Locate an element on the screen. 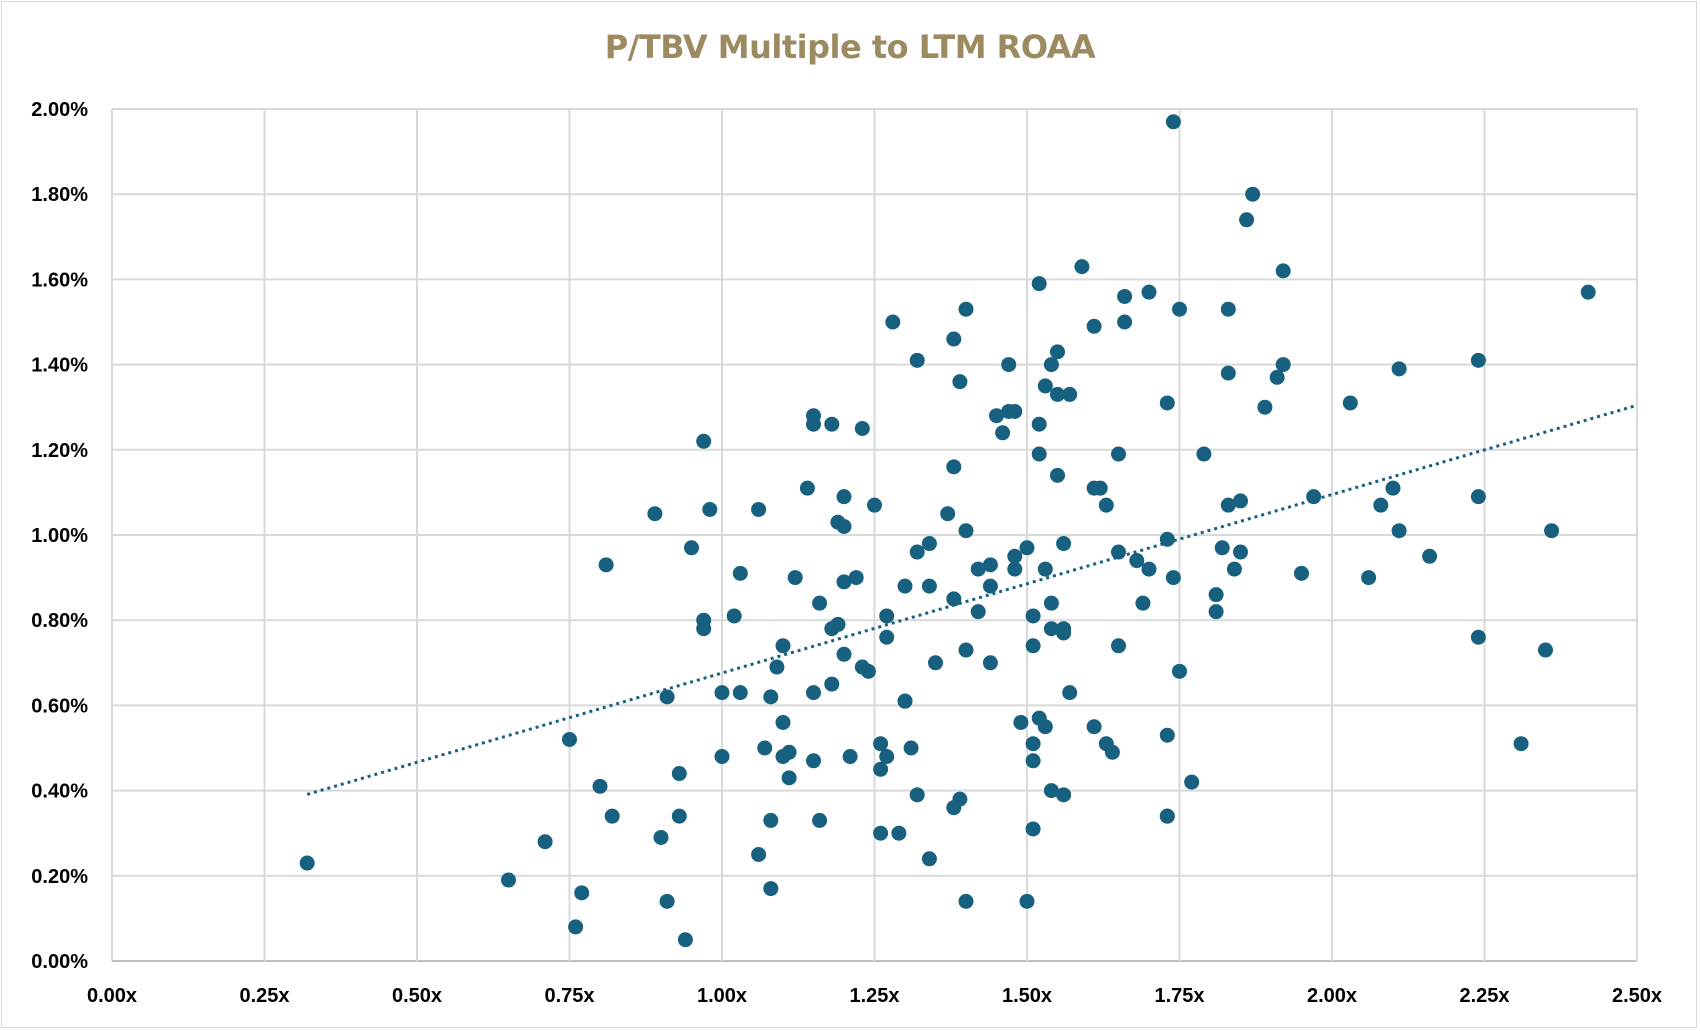  chart-title: P/TBV Multiple to LTM ROAA is located at coordinates (850, 47).